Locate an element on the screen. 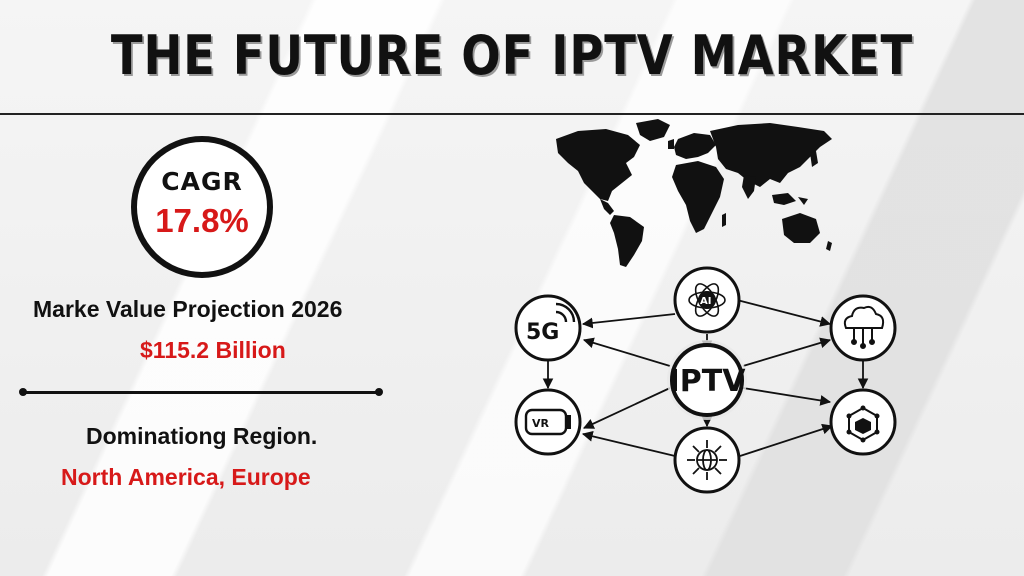 This screenshot has height=576, width=1024. connector-ai-5g is located at coordinates (628, 321).